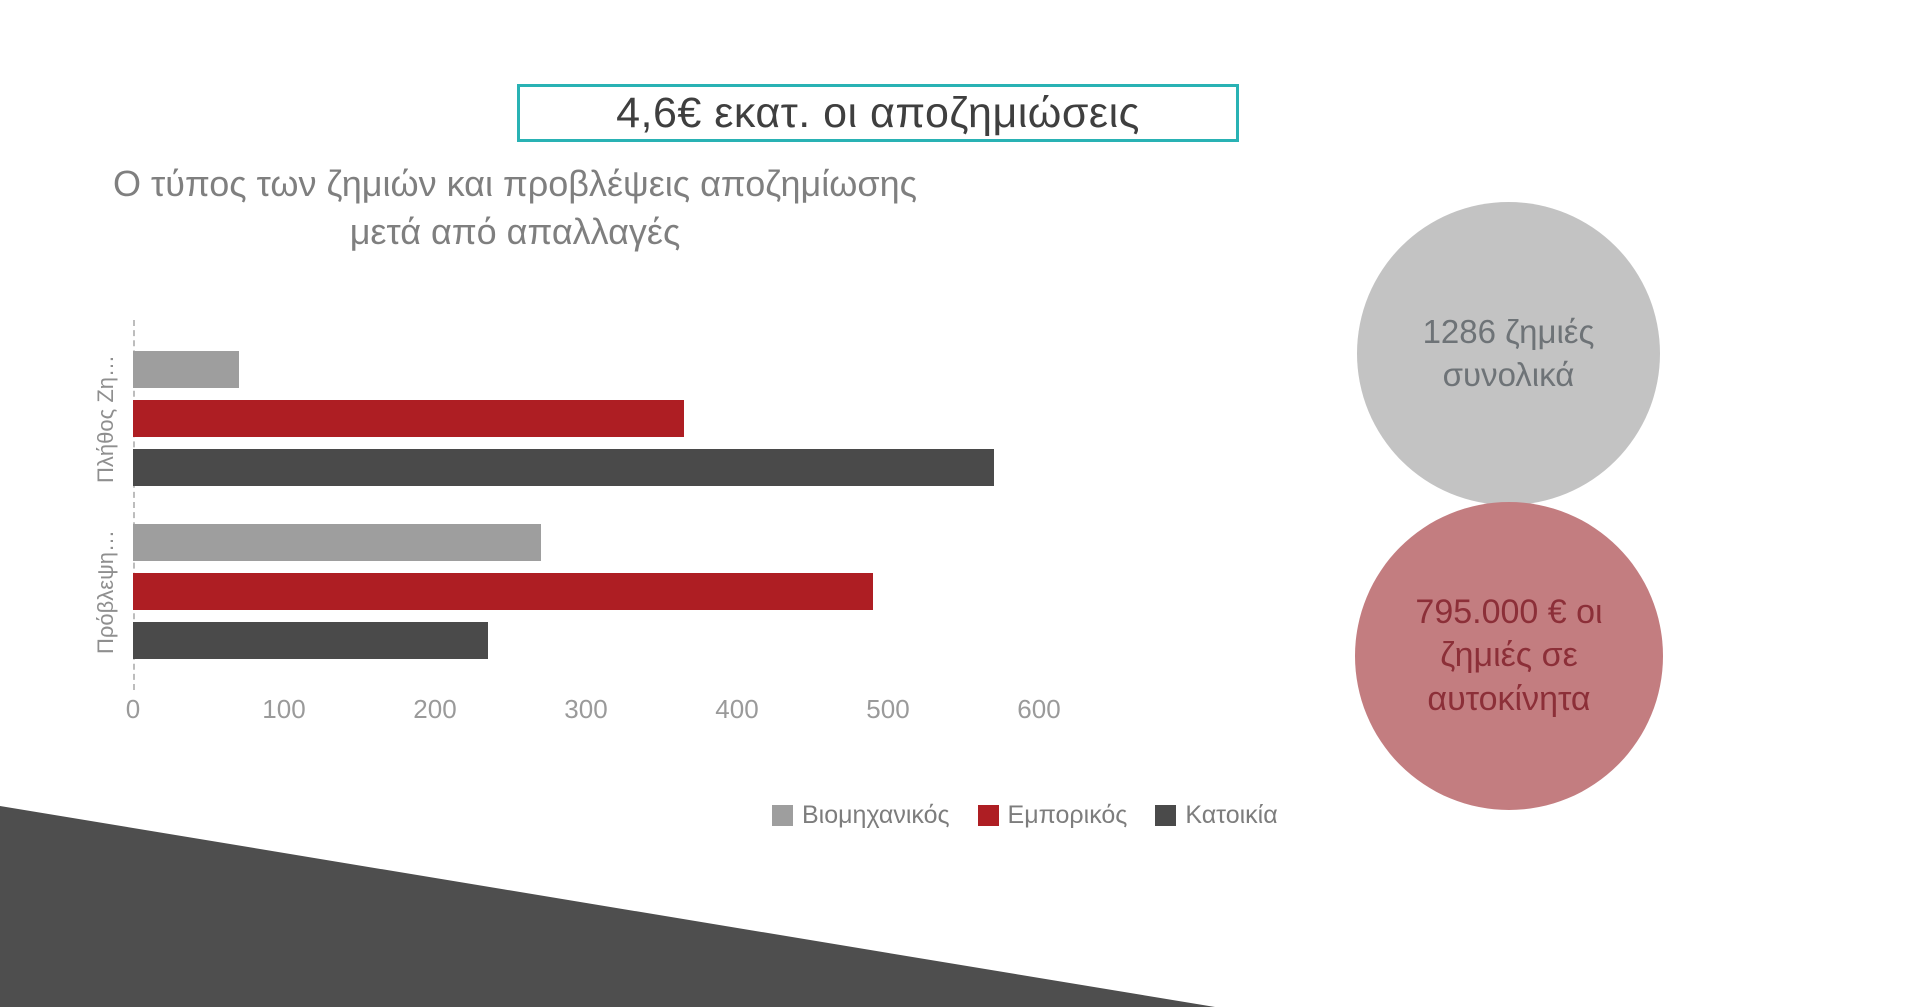 Image resolution: width=1920 pixels, height=1007 pixels. What do you see at coordinates (1508, 374) in the screenshot?
I see `callout-total-claims-line2: συνολικά` at bounding box center [1508, 374].